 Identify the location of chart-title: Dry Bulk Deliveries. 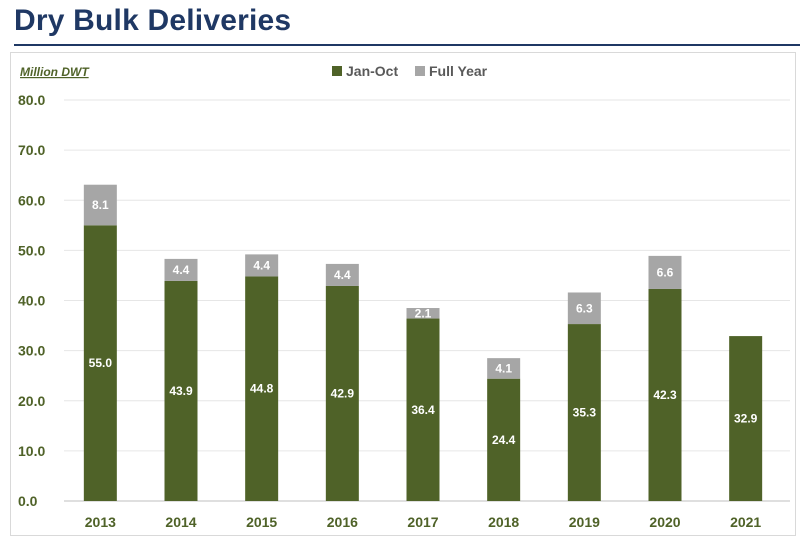
(153, 20).